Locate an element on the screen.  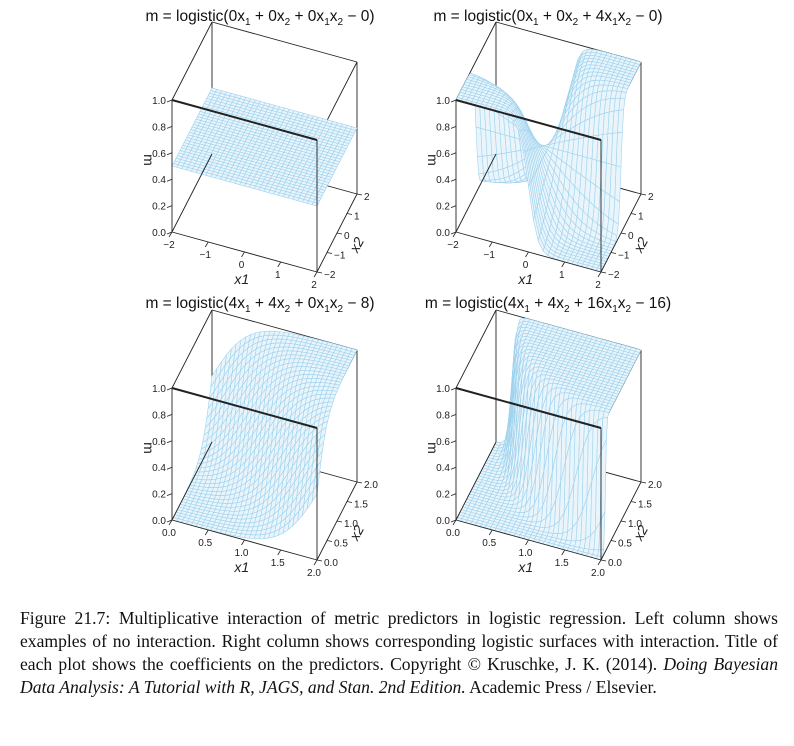
caption-label: Figure 21.7: is located at coordinates (65, 618).